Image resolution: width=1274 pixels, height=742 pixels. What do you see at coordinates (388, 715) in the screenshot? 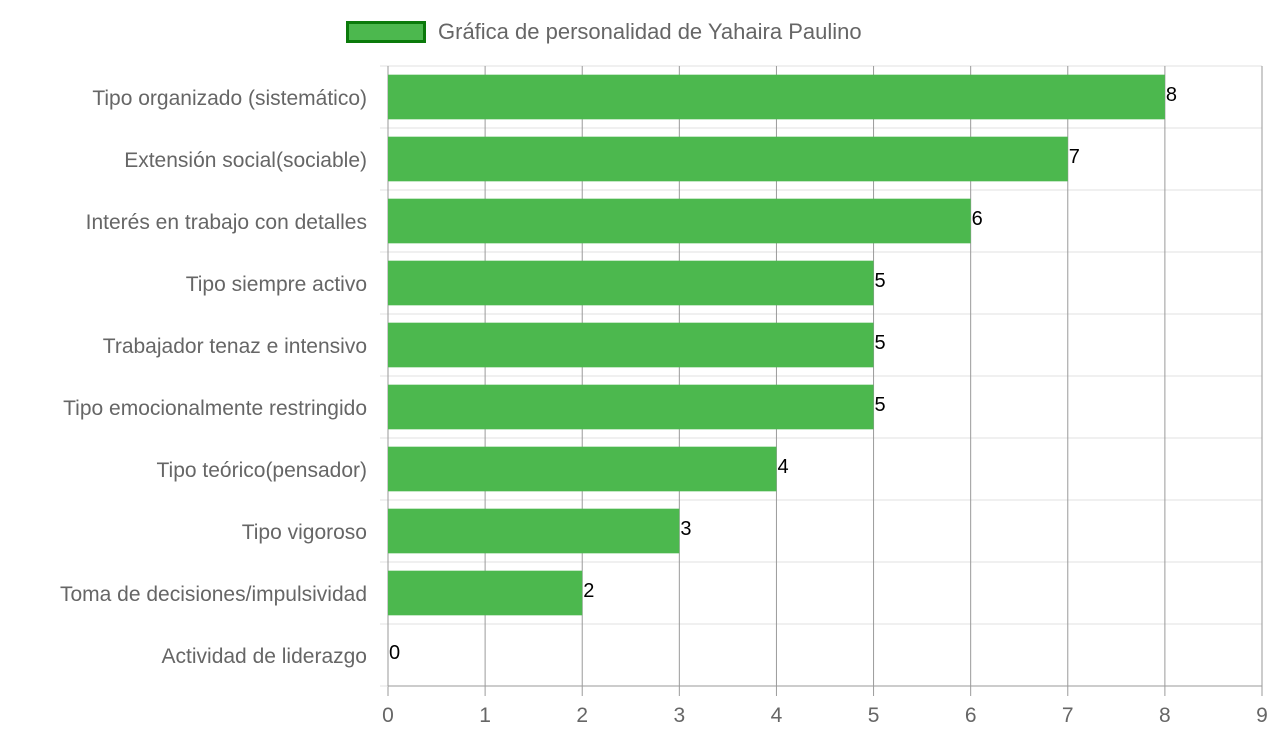
I see `x-tick-label: 0` at bounding box center [388, 715].